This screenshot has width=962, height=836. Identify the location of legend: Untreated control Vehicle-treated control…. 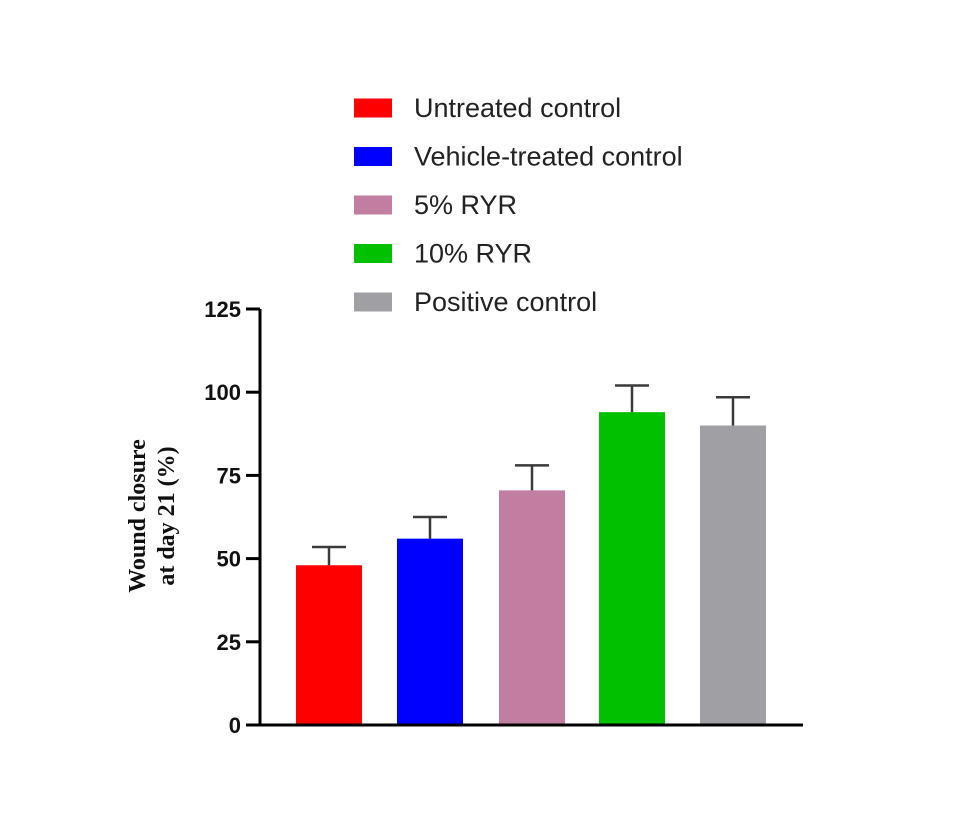
(518, 205).